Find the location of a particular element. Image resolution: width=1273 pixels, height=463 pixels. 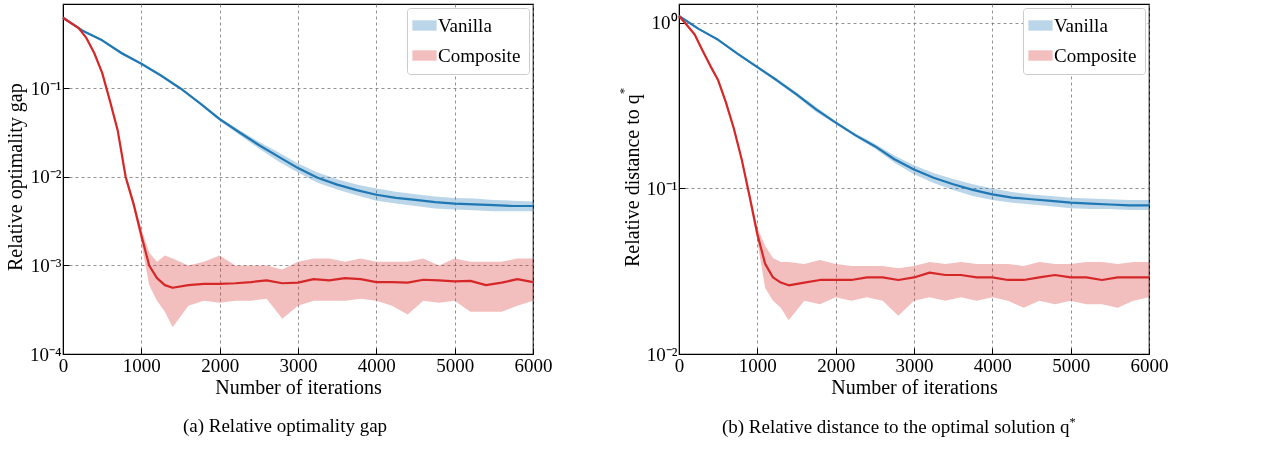

y-tick-label: 10⁻³ is located at coordinates (46, 265).